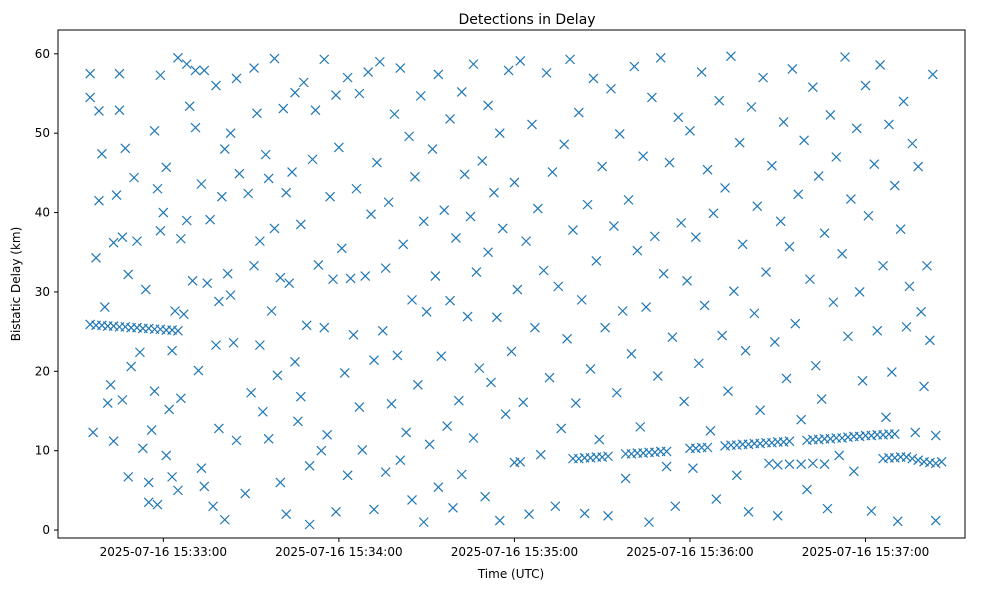 The height and width of the screenshot is (590, 989). Describe the element at coordinates (865, 552) in the screenshot. I see `x-tick-label: 2025-07-16 15:37:00` at that location.